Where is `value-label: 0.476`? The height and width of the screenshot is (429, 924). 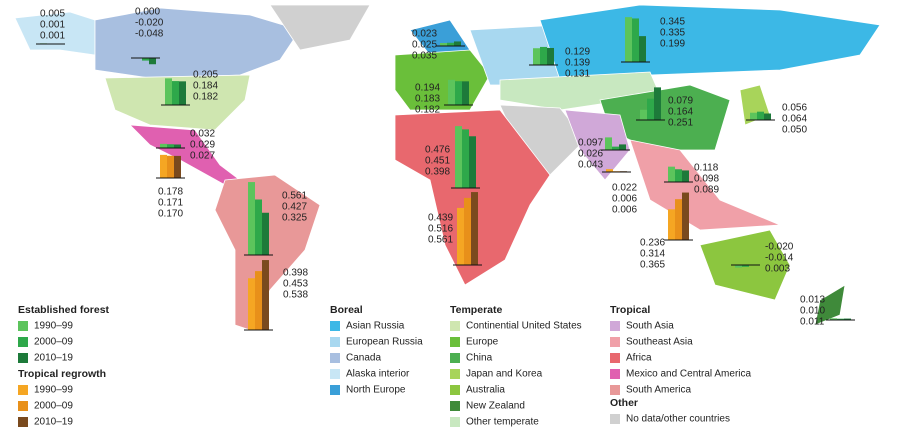 value-label: 0.476 is located at coordinates (437, 150).